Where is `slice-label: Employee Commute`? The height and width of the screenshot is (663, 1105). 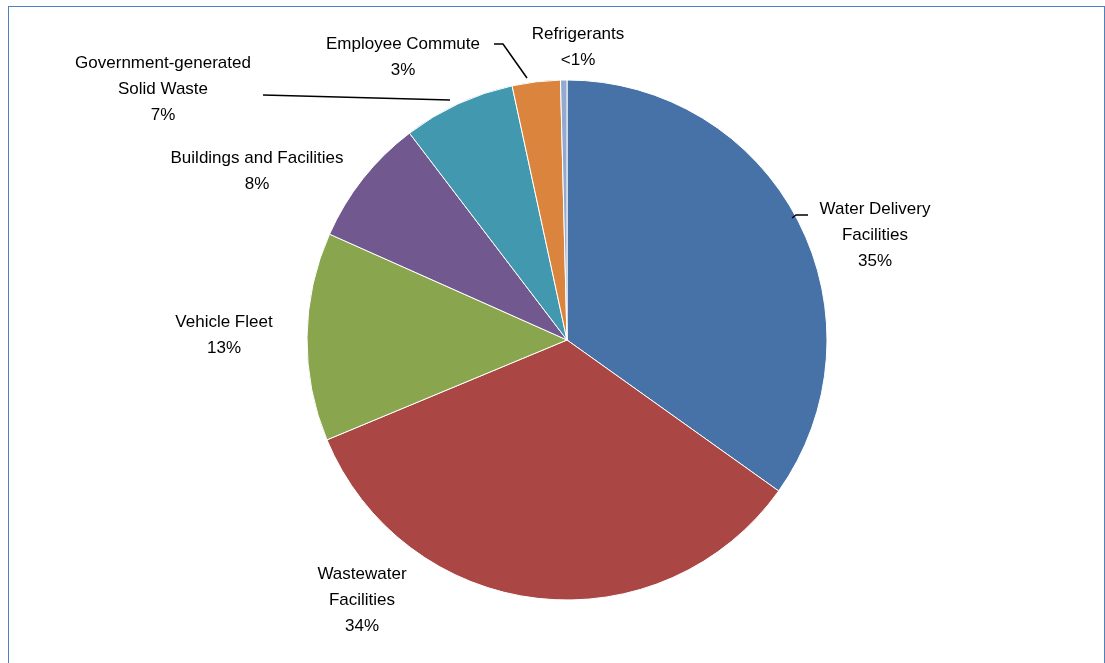 slice-label: Employee Commute is located at coordinates (403, 43).